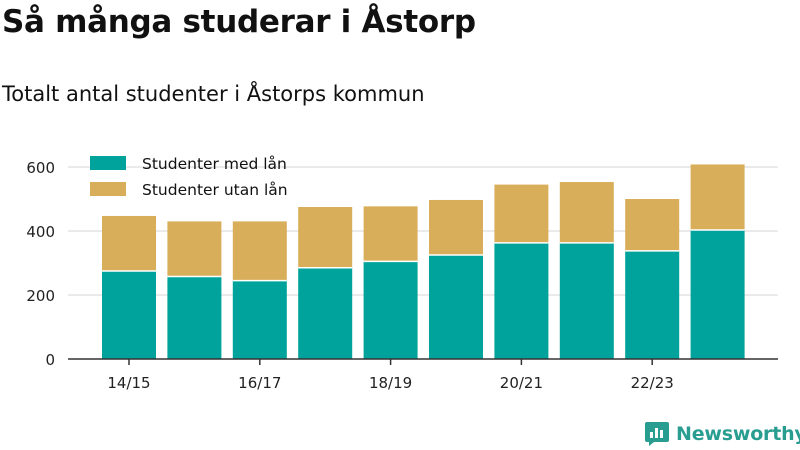  I want to click on newsworthy-logo-icon, so click(657, 434).